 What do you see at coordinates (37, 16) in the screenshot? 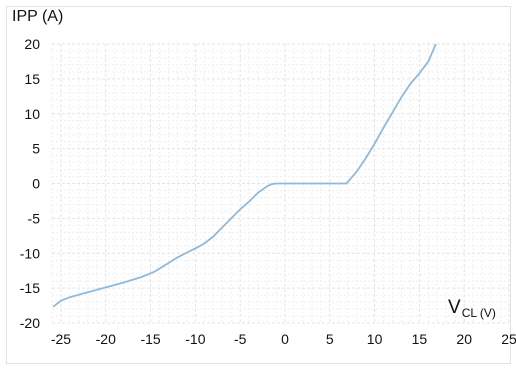
I see `y-axis-label: IPP (A)` at bounding box center [37, 16].